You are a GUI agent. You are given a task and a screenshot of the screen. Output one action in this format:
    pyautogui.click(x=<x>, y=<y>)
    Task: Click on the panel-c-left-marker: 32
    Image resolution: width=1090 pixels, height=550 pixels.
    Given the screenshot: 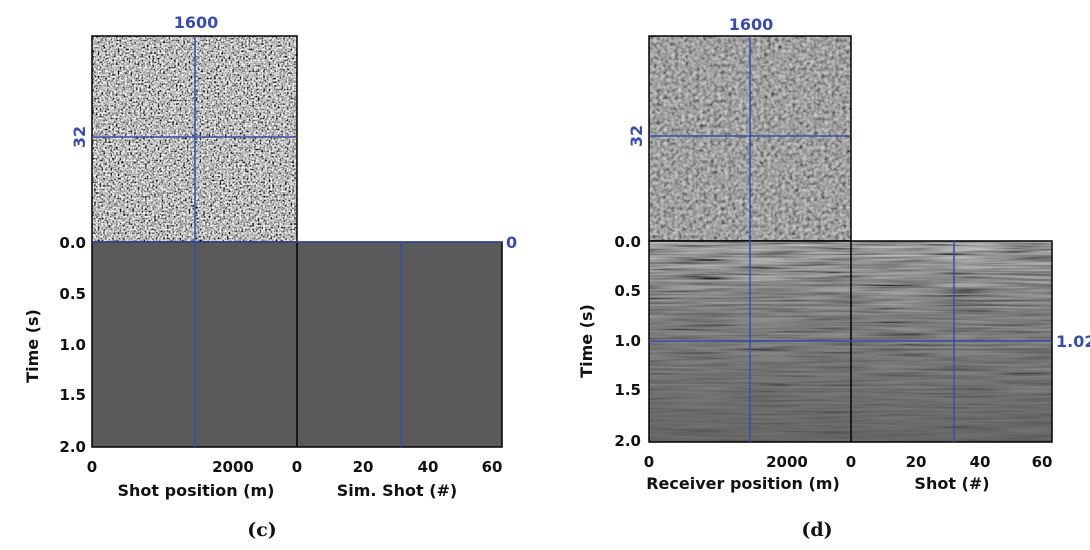 What is the action you would take?
    pyautogui.click(x=79, y=137)
    